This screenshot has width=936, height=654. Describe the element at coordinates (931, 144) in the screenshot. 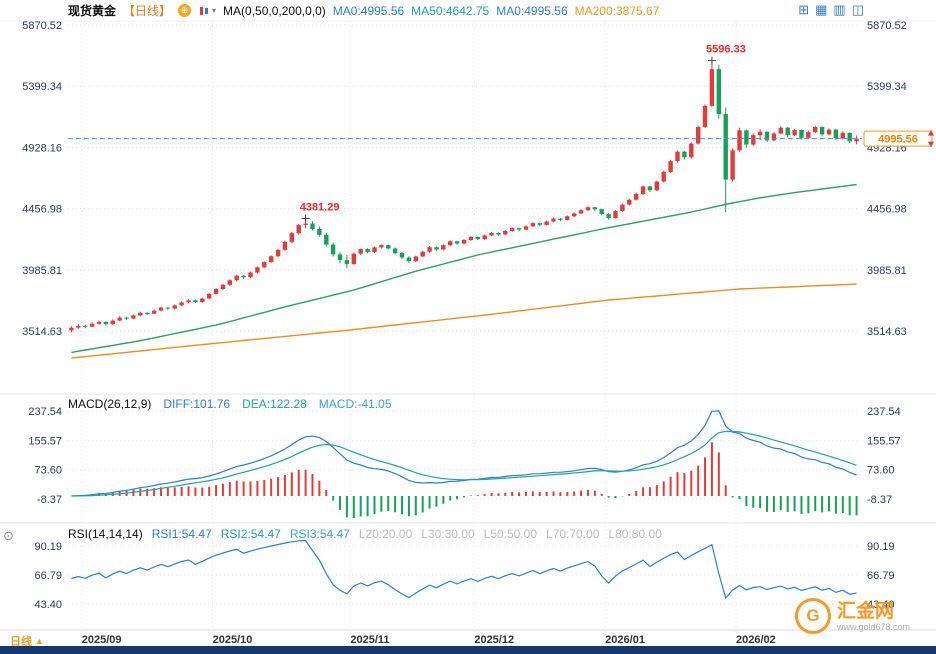

I see `scroll-down-icon` at that location.